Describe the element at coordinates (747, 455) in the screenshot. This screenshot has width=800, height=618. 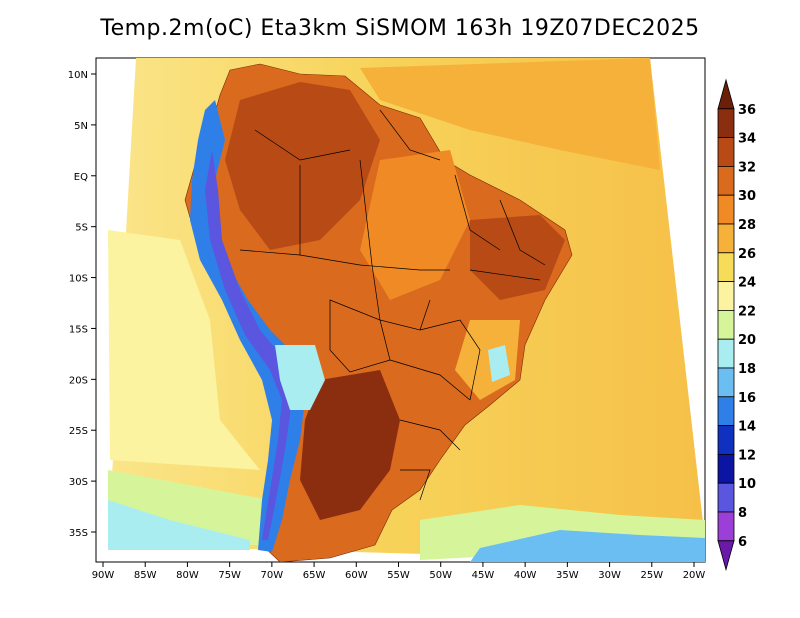
I see `colorbar-label: 12` at that location.